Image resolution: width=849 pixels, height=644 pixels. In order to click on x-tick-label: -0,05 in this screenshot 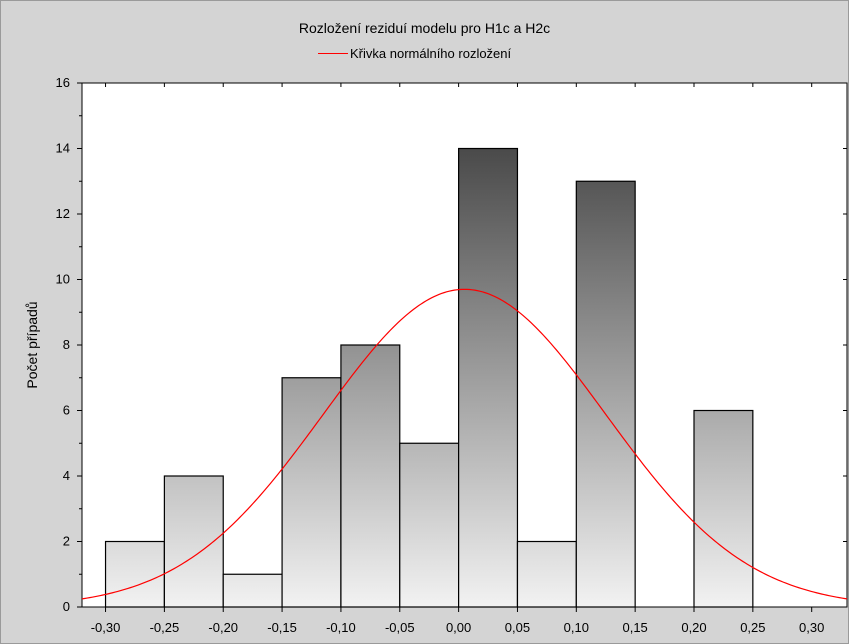, I will do `click(400, 627)`.